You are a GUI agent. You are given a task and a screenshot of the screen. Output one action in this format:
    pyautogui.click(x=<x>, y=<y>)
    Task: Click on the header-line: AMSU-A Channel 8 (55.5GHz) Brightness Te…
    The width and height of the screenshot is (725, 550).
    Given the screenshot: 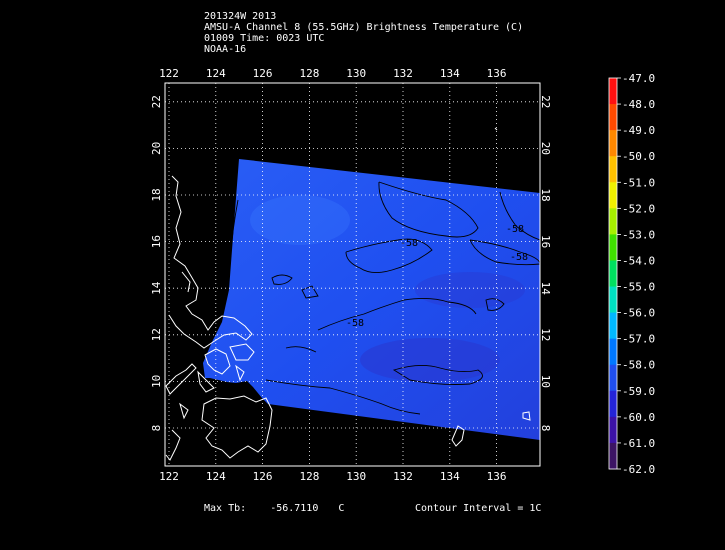 What is the action you would take?
    pyautogui.click(x=364, y=27)
    